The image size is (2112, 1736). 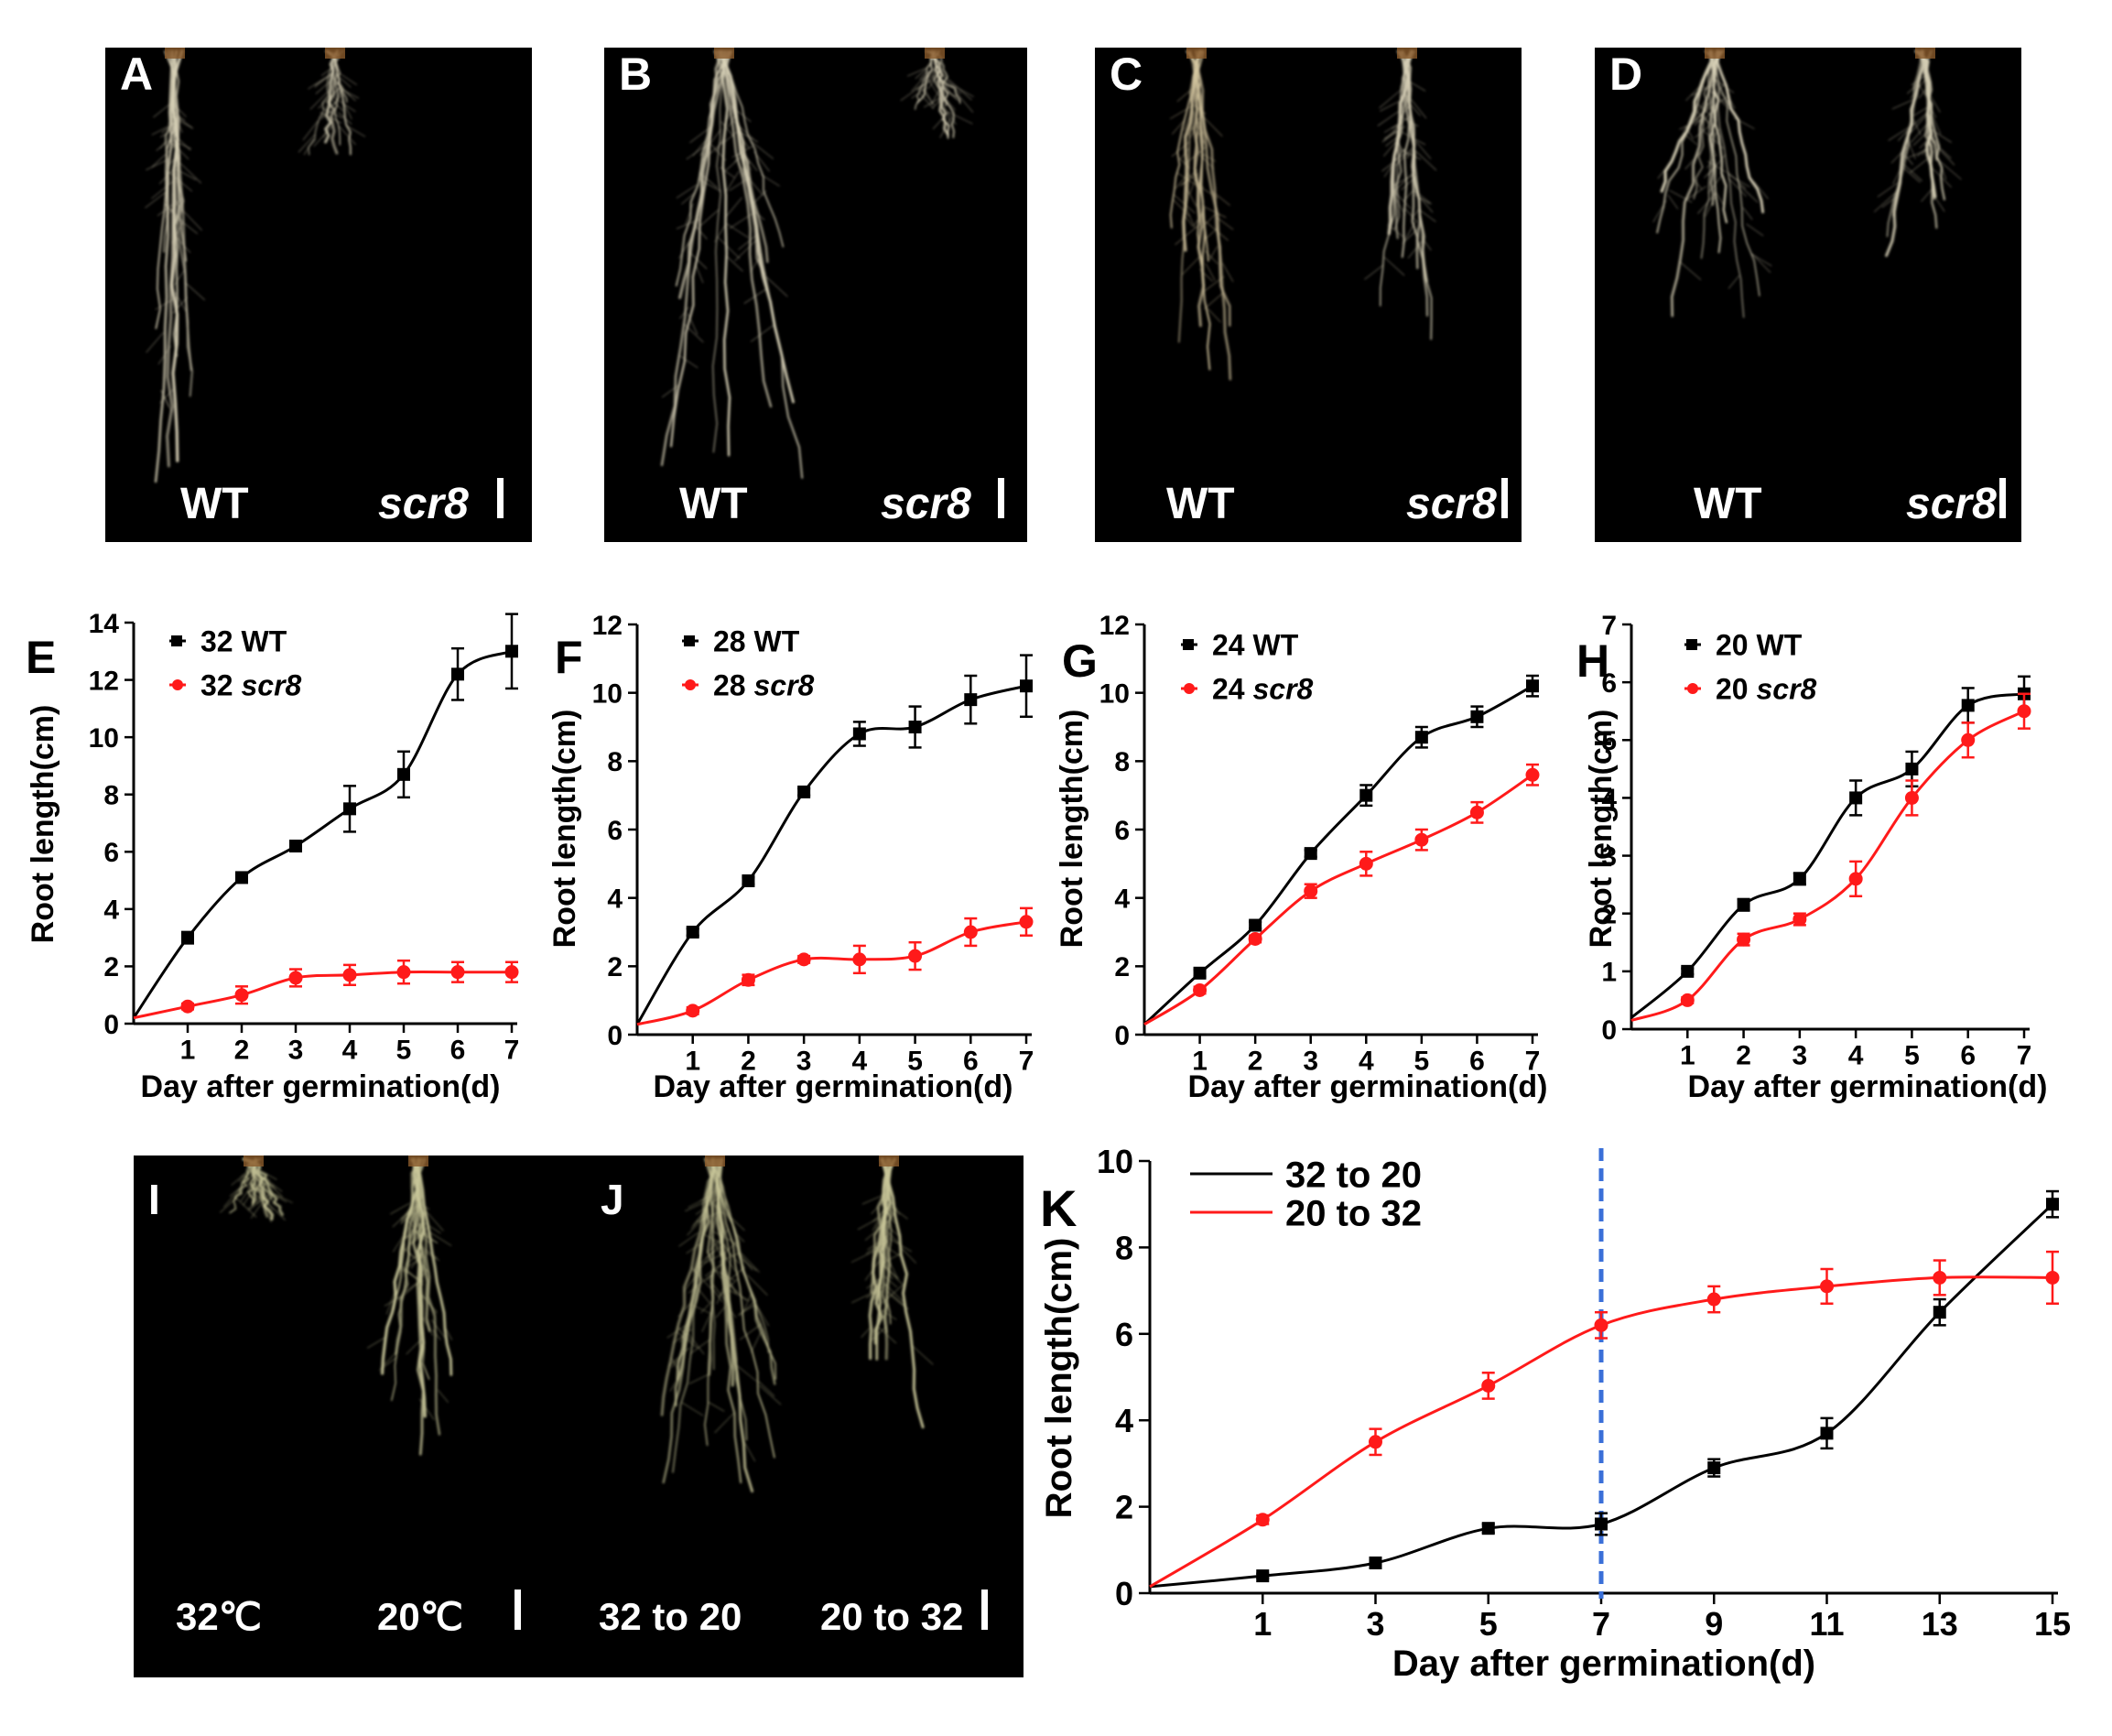 What do you see at coordinates (216, 686) in the screenshot?
I see `legend-label-prefix: 32` at bounding box center [216, 686].